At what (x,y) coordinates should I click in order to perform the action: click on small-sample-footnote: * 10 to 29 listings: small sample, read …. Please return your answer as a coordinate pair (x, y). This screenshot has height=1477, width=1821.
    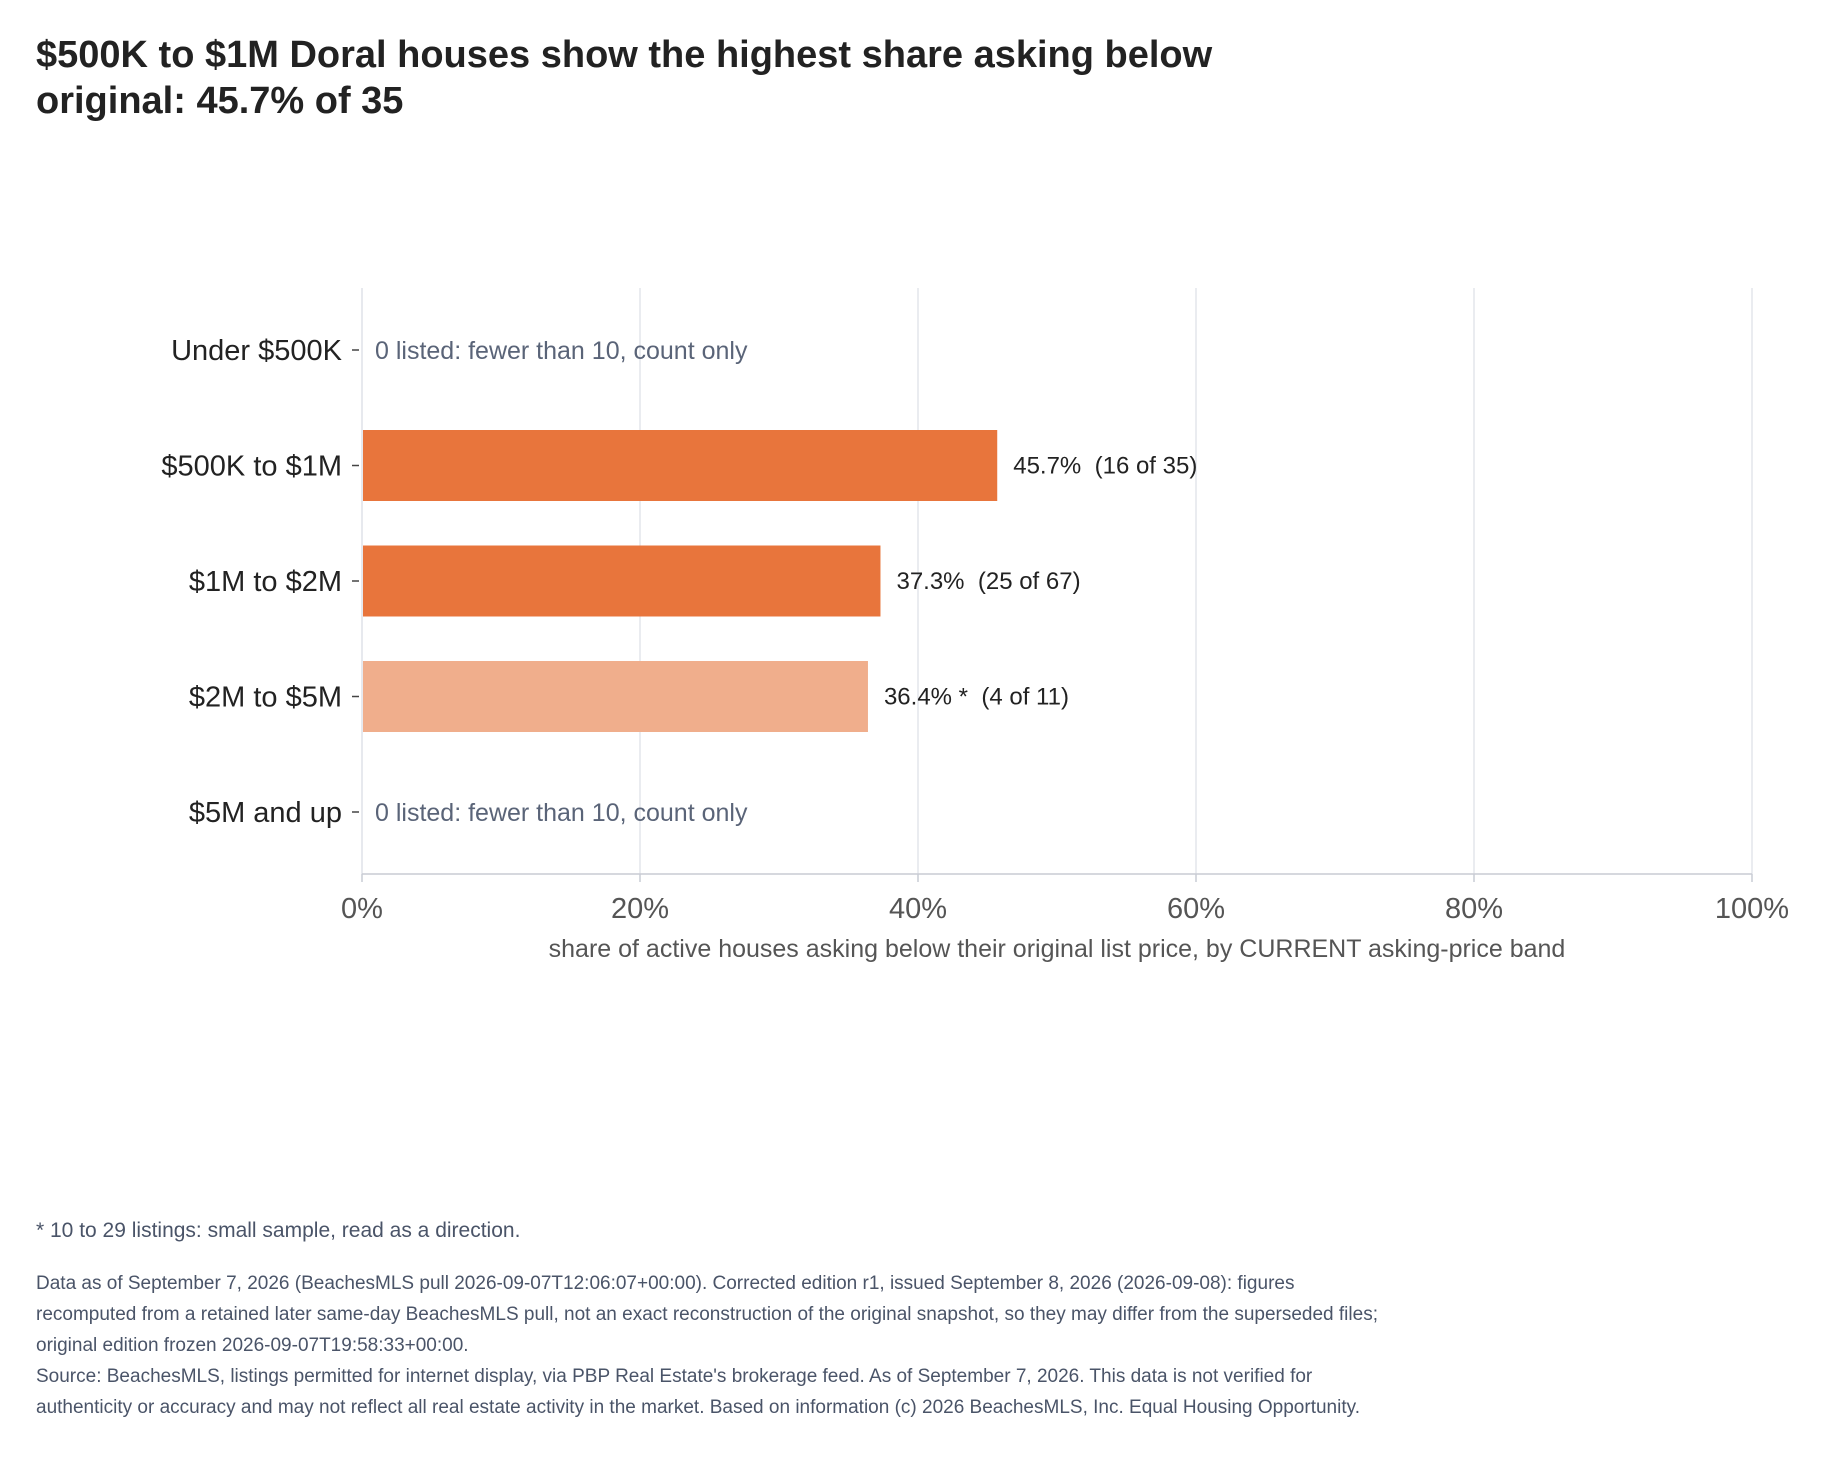
    Looking at the image, I should click on (278, 1230).